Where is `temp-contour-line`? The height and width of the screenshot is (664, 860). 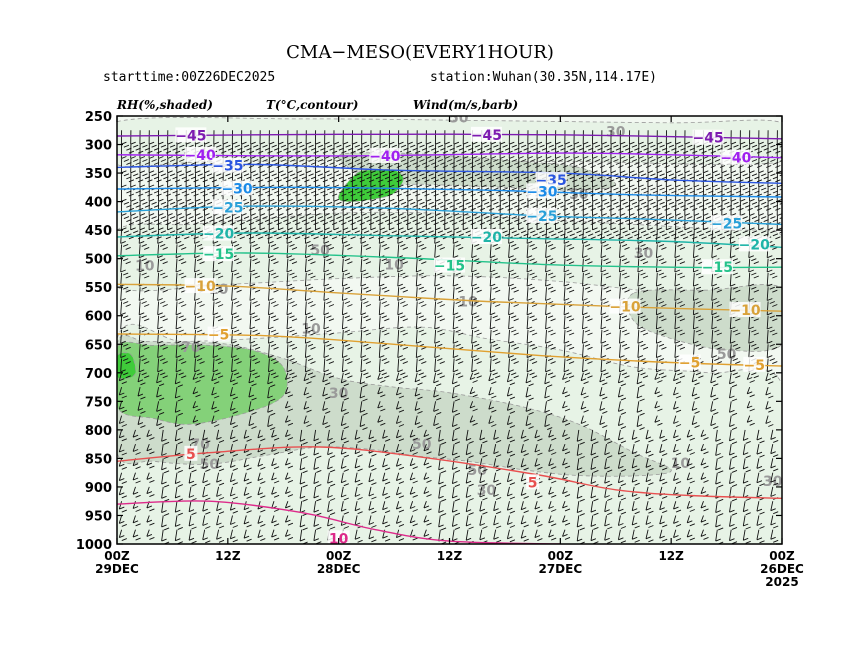
temp-contour-line is located at coordinates (339, 522).